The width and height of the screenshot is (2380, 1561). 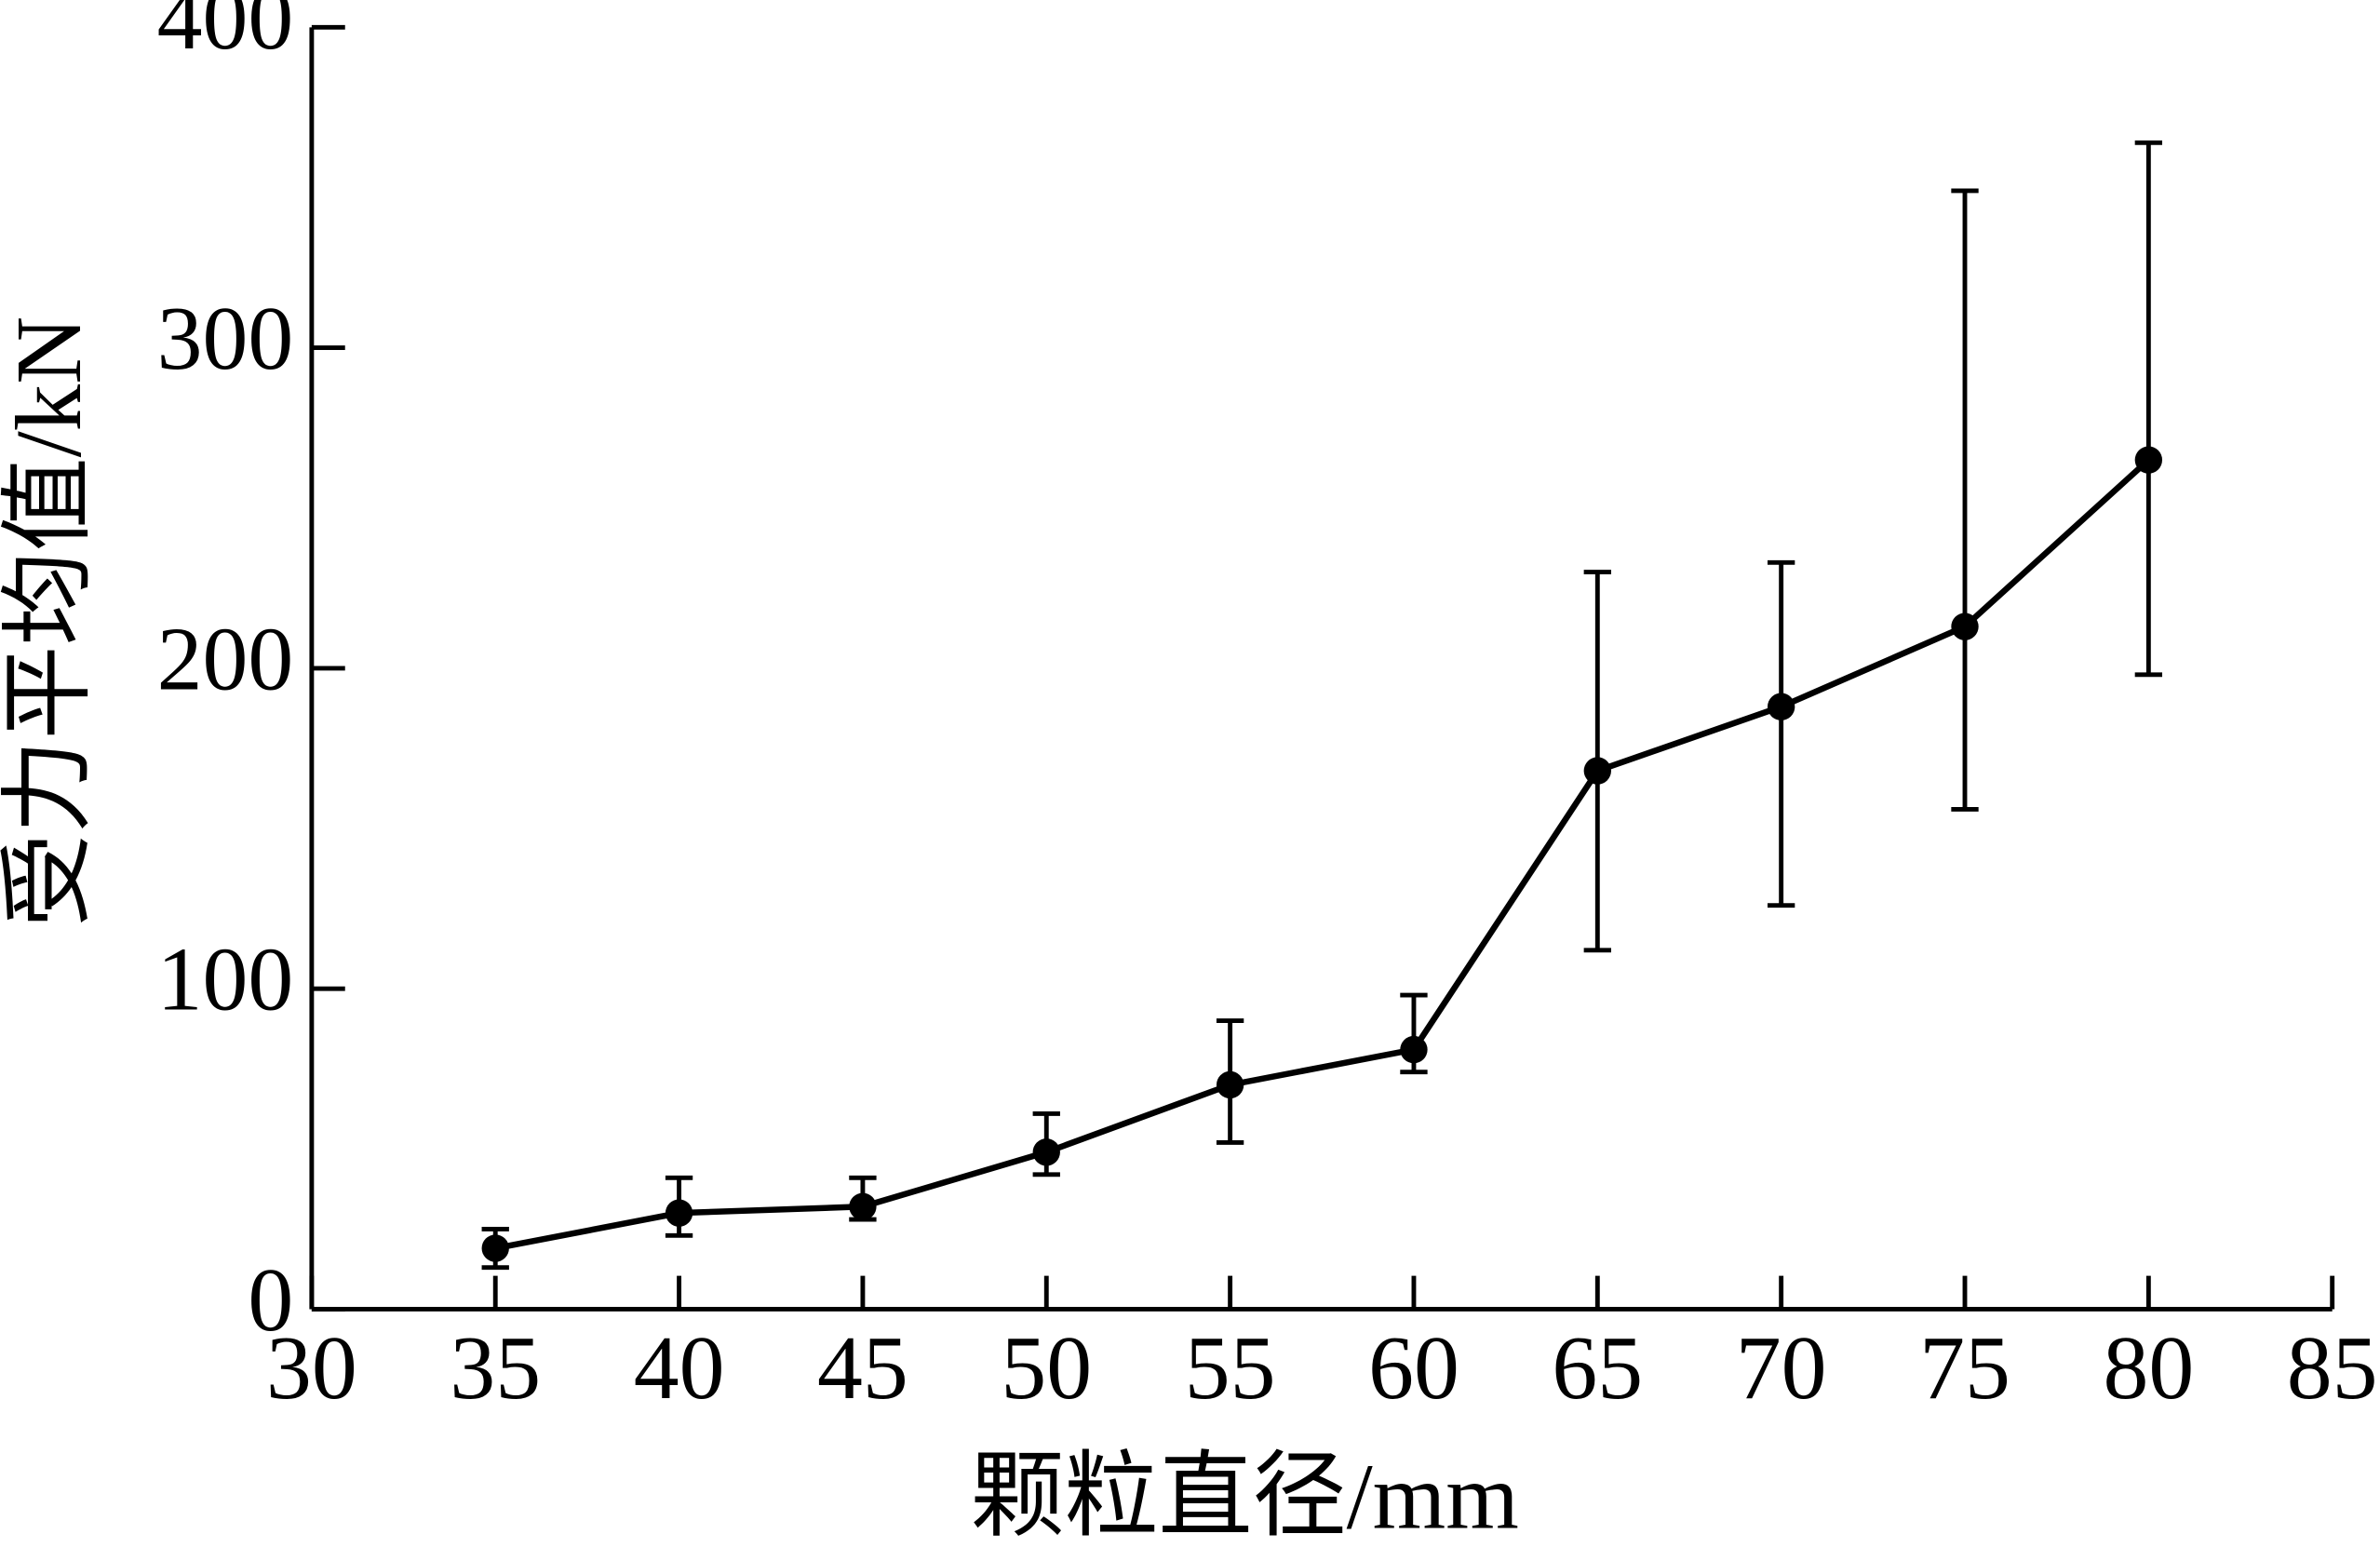 I want to click on y-tick-label: 0, so click(x=270, y=1300).